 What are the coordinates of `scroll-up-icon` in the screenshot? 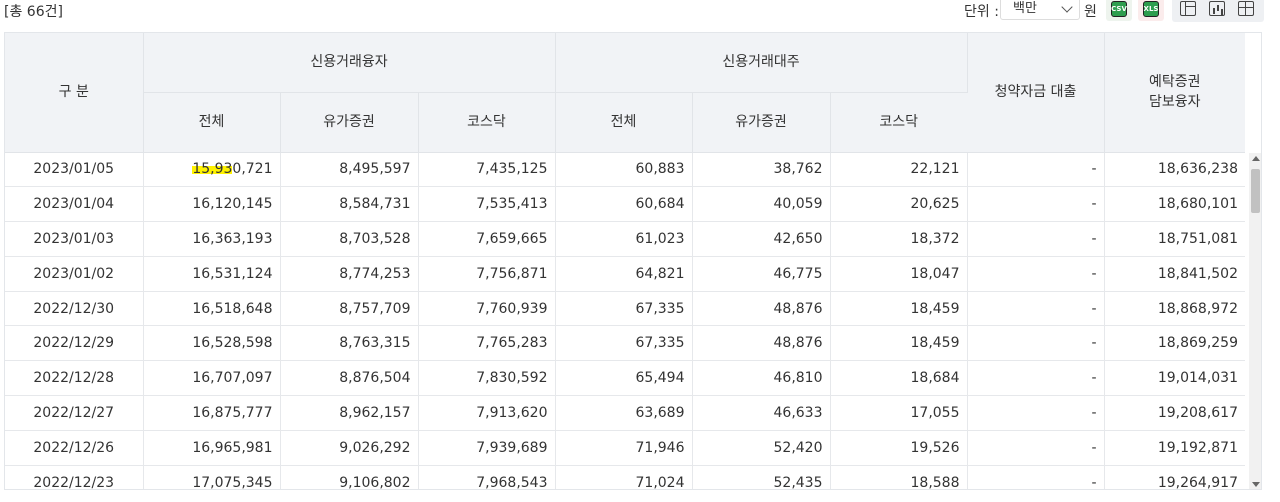 It's located at (1256, 158).